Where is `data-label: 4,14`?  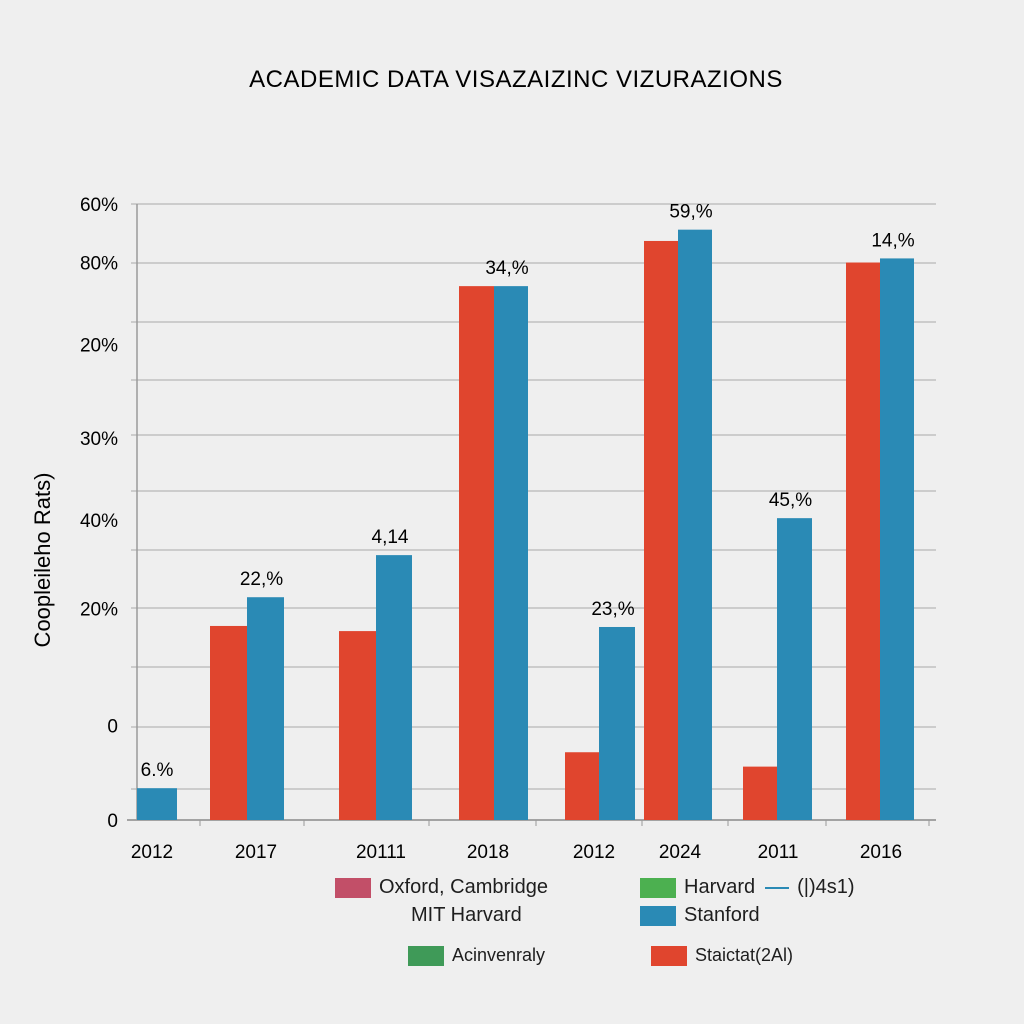 data-label: 4,14 is located at coordinates (390, 537).